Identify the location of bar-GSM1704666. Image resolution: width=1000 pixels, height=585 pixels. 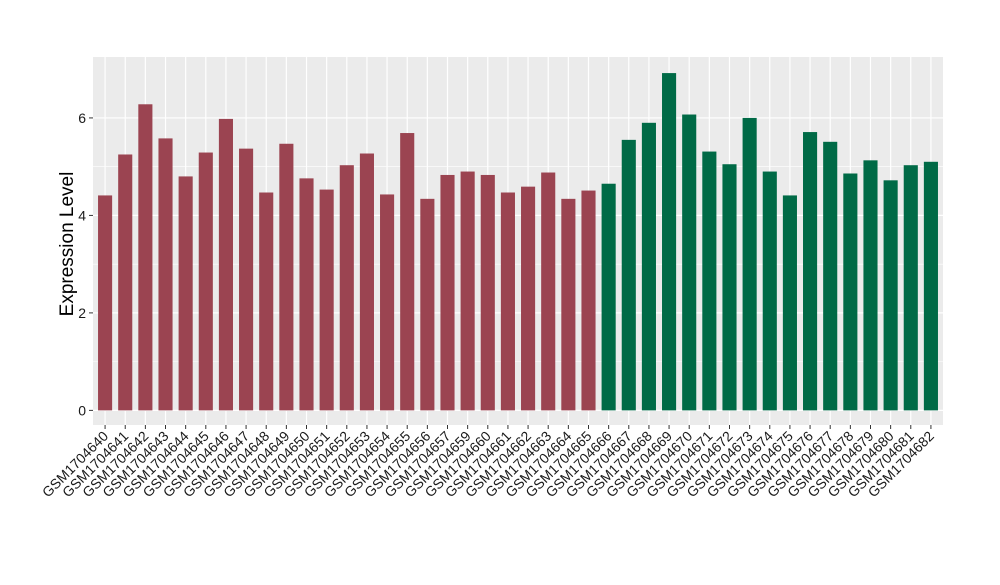
(608, 297).